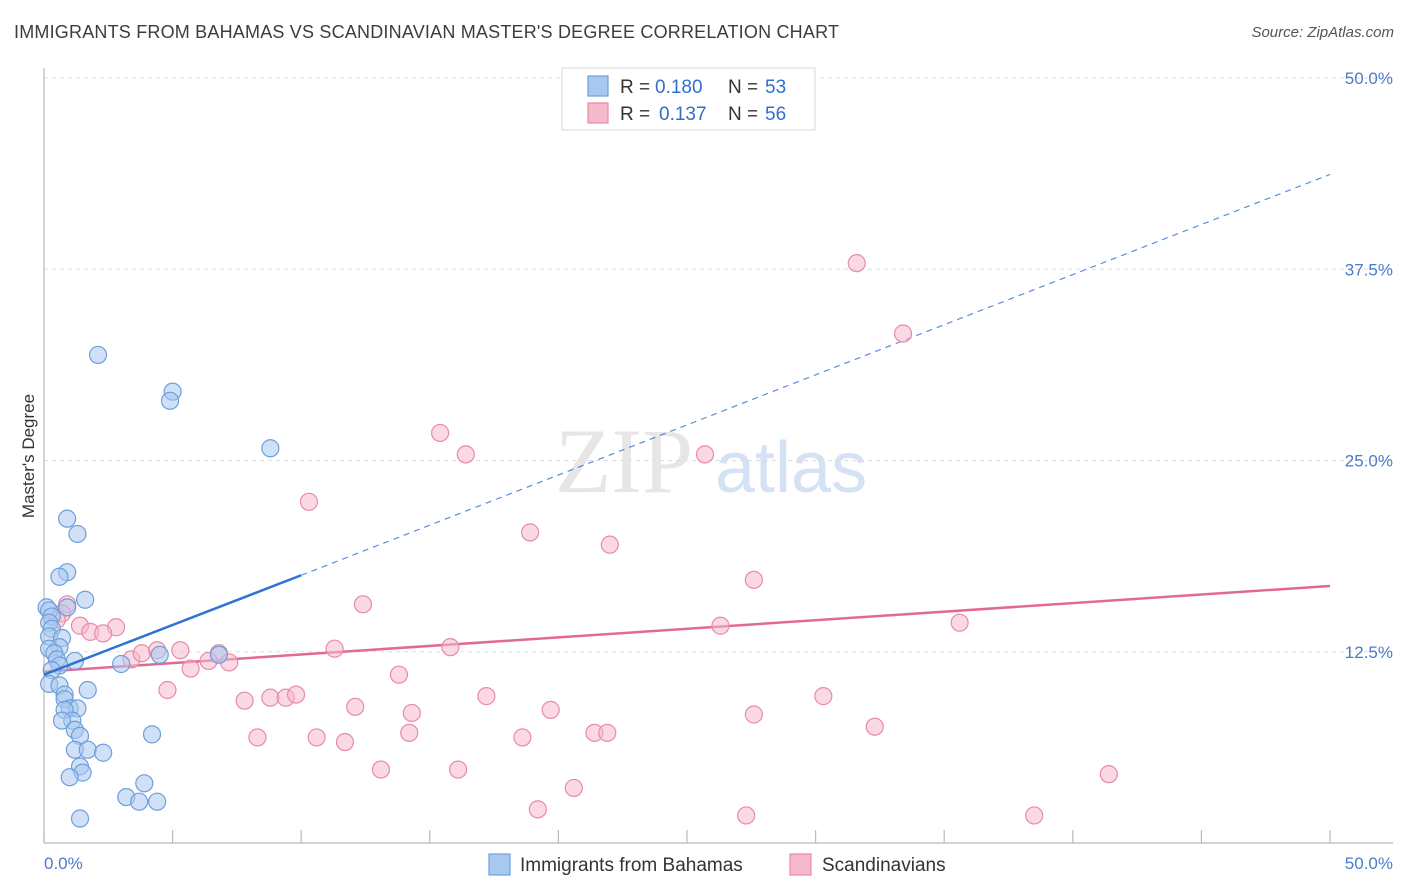  I want to click on legend-r-value-blue: 0.180, so click(679, 87).